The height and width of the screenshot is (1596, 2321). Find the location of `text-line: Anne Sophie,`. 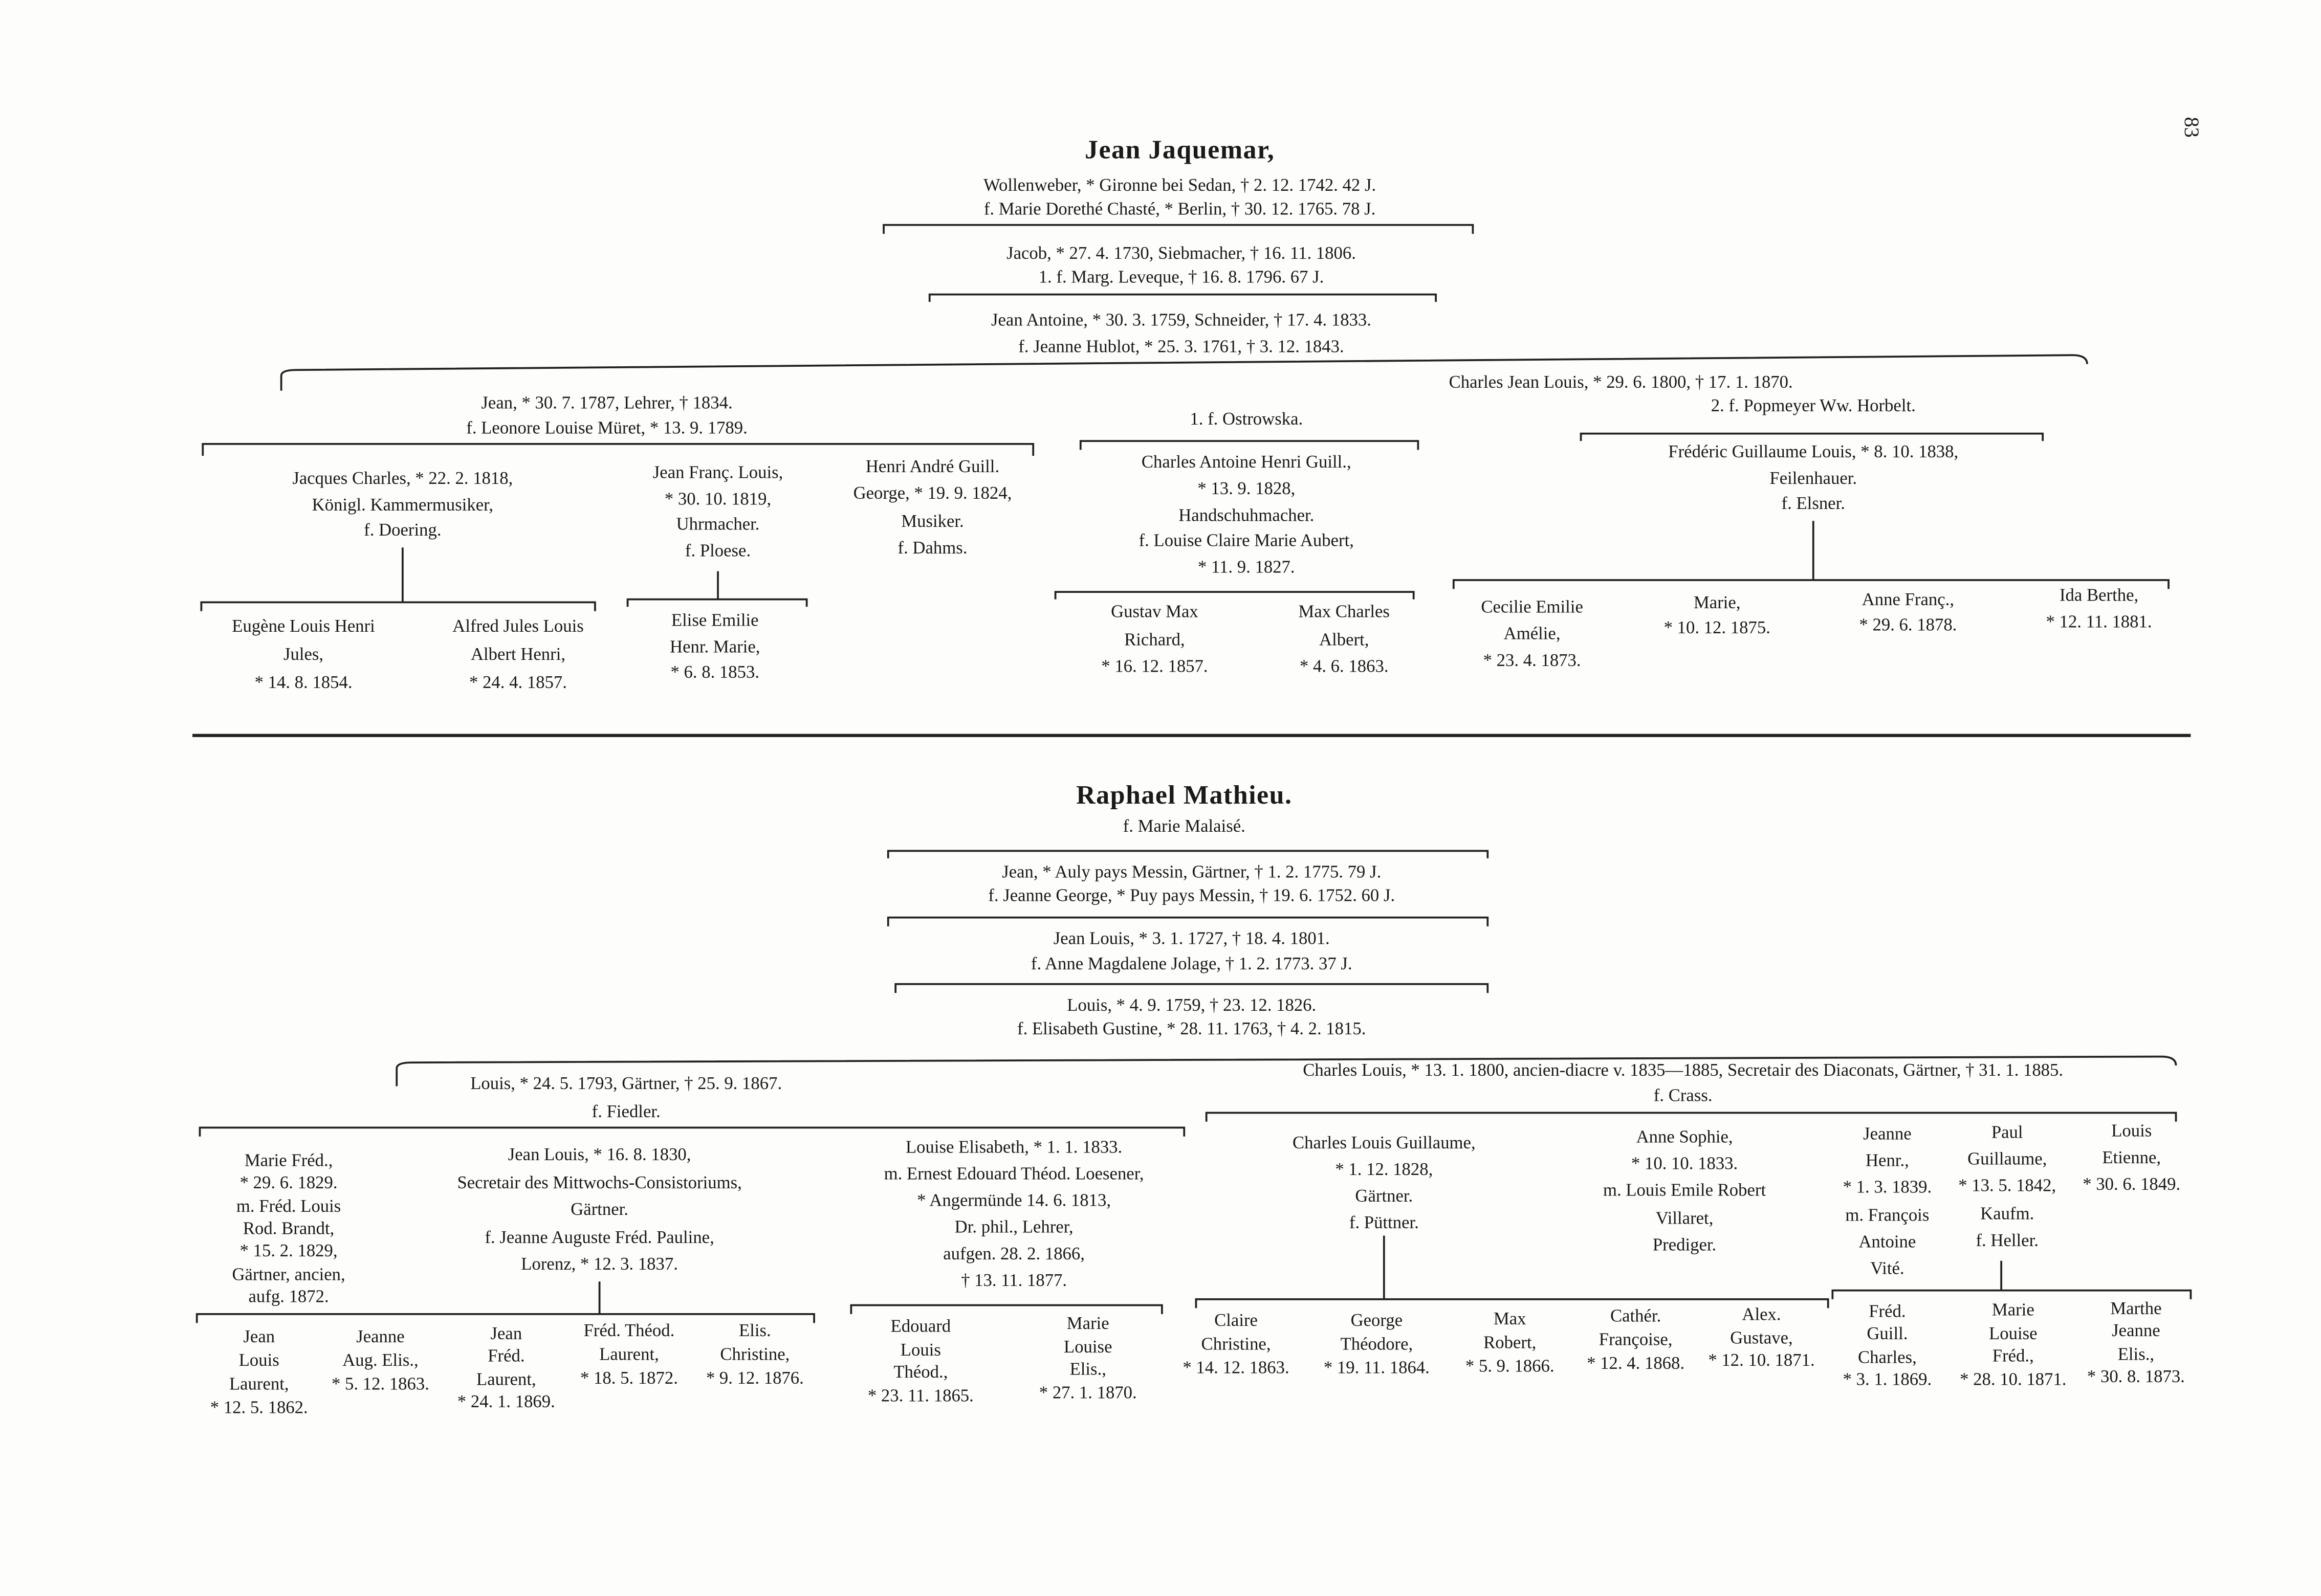

text-line: Anne Sophie, is located at coordinates (1684, 1136).